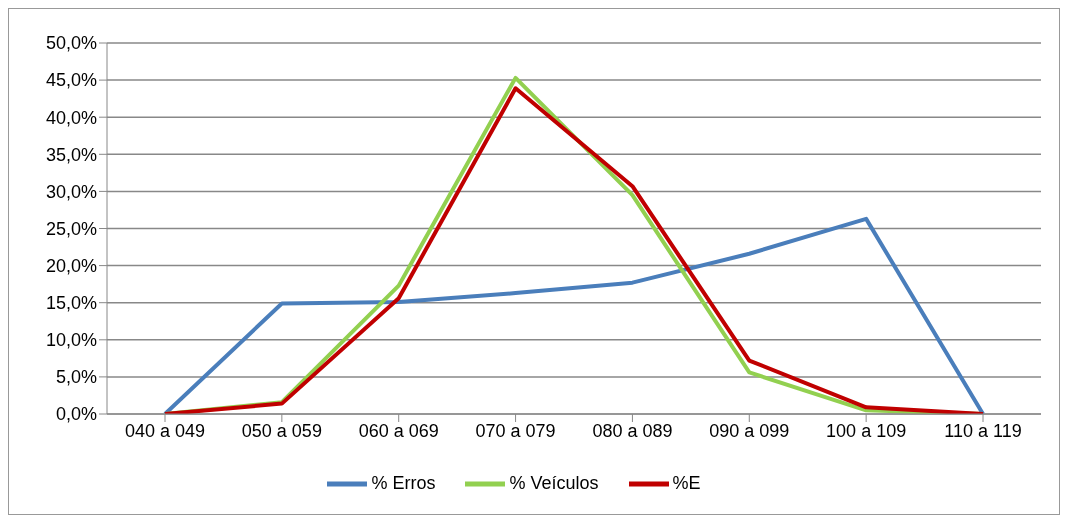 The width and height of the screenshot is (1067, 521). What do you see at coordinates (71, 265) in the screenshot?
I see `y-tick-label: 20,0%` at bounding box center [71, 265].